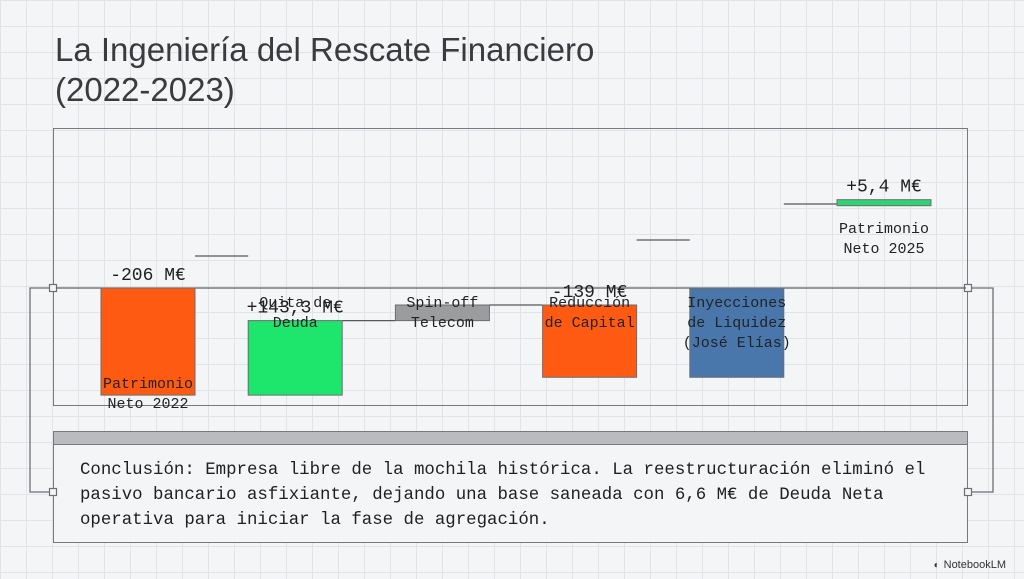 The height and width of the screenshot is (579, 1024). Describe the element at coordinates (325, 49) in the screenshot. I see `title-line-1: La Ingeniería del Rescate Financiero` at that location.